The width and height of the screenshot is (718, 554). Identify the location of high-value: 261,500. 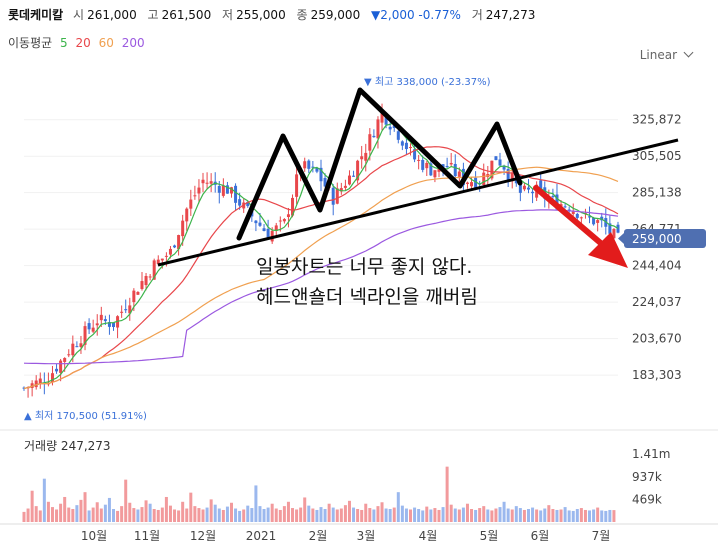
(186, 15).